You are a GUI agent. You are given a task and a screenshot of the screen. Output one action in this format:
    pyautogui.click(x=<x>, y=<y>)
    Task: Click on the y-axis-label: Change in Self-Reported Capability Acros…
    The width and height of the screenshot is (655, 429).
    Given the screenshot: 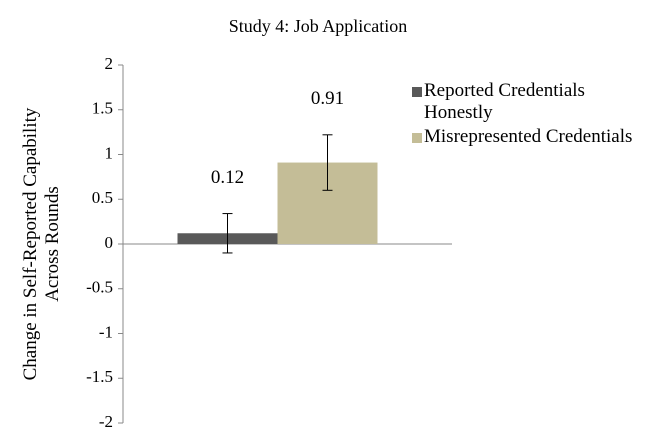 What is the action you would take?
    pyautogui.click(x=41, y=244)
    